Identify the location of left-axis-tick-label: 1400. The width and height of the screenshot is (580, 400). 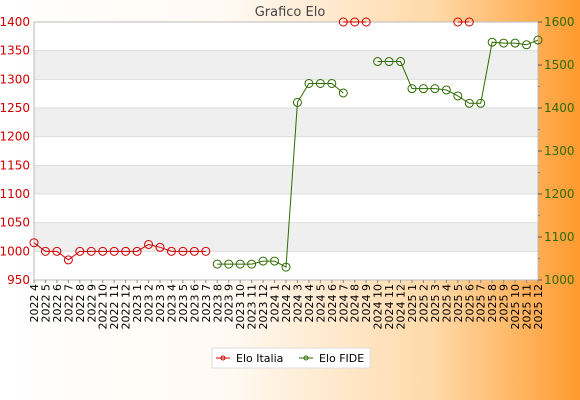
(15, 22).